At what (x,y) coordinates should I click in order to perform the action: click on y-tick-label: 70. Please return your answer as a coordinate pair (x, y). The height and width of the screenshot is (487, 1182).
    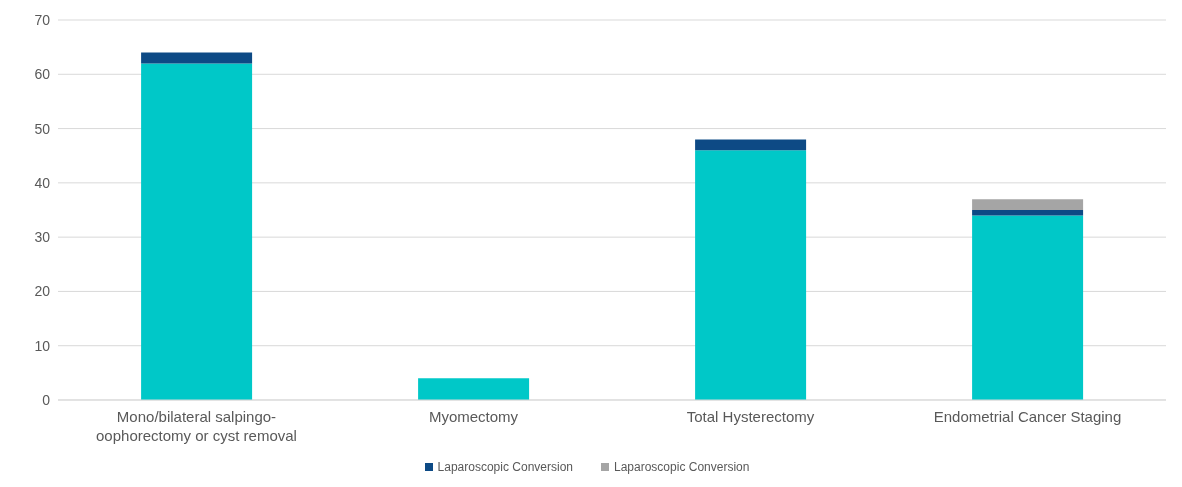
    Looking at the image, I should click on (42, 19).